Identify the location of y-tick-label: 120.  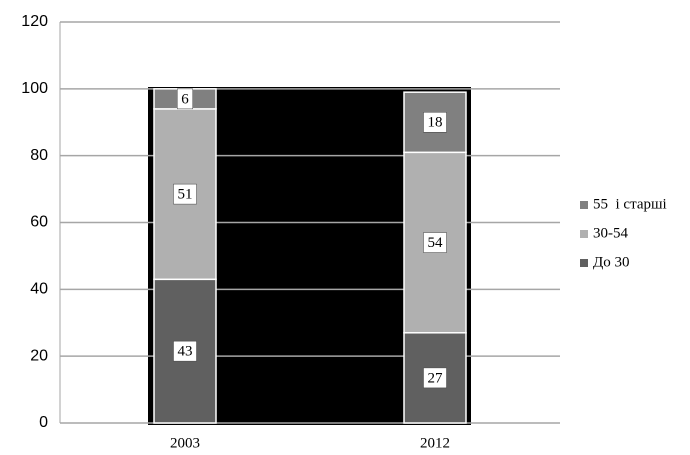
(34, 21).